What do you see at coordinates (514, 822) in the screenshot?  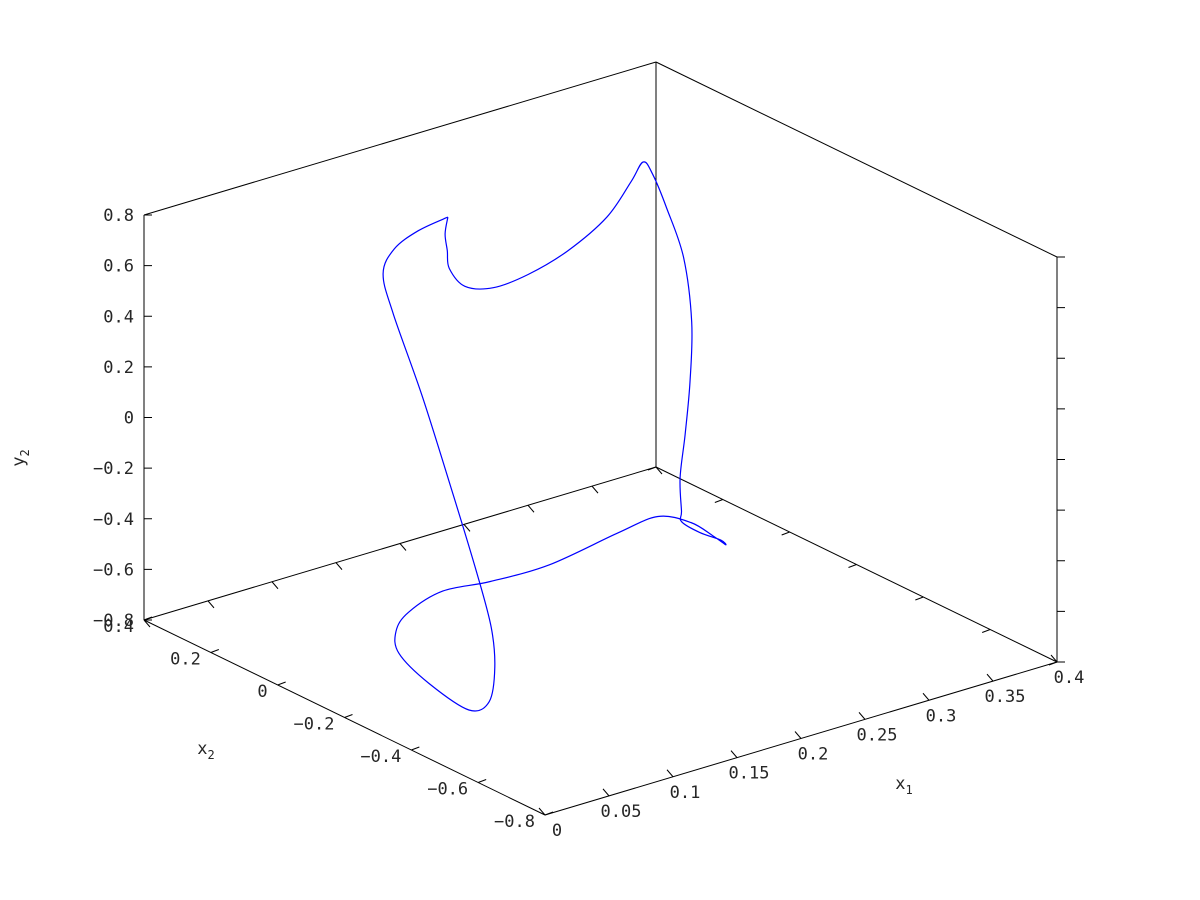 I see `x2-tick-label: −0.8` at bounding box center [514, 822].